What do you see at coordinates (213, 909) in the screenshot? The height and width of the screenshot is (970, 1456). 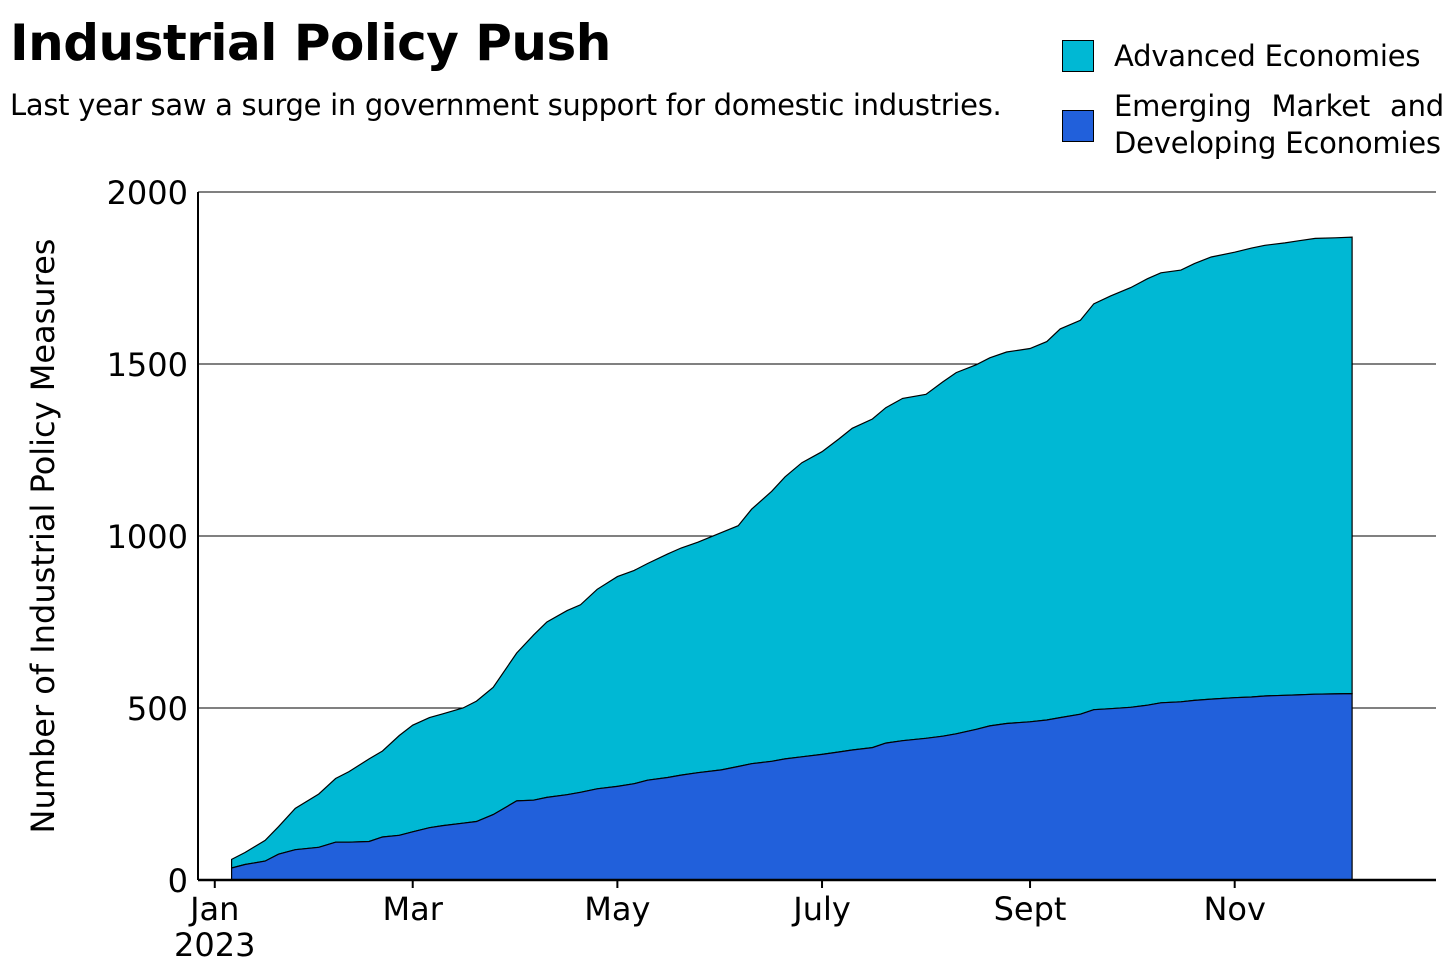 I see `x-tick-jan: Jan` at bounding box center [213, 909].